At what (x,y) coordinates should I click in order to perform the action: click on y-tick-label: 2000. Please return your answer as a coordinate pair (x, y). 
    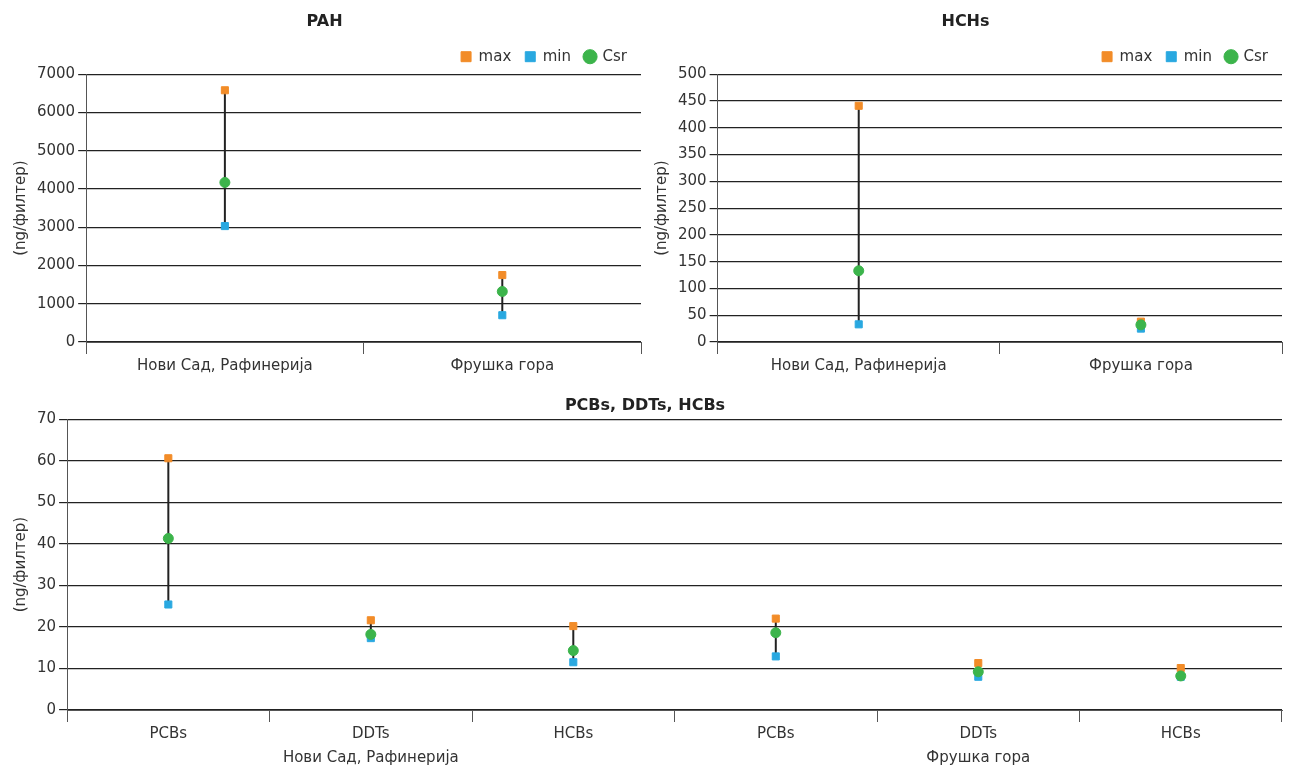
    Looking at the image, I should click on (56, 264).